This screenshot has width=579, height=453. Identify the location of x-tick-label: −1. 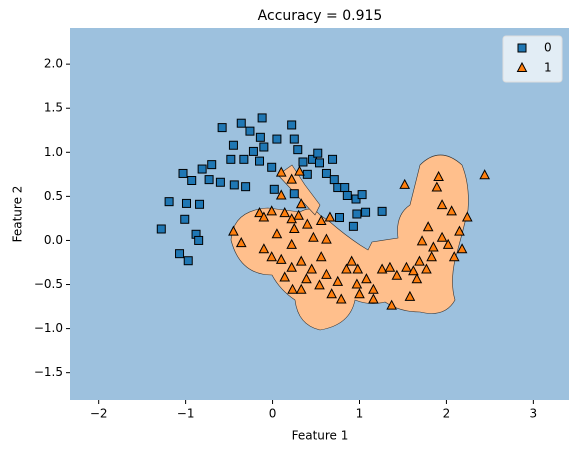
(186, 414).